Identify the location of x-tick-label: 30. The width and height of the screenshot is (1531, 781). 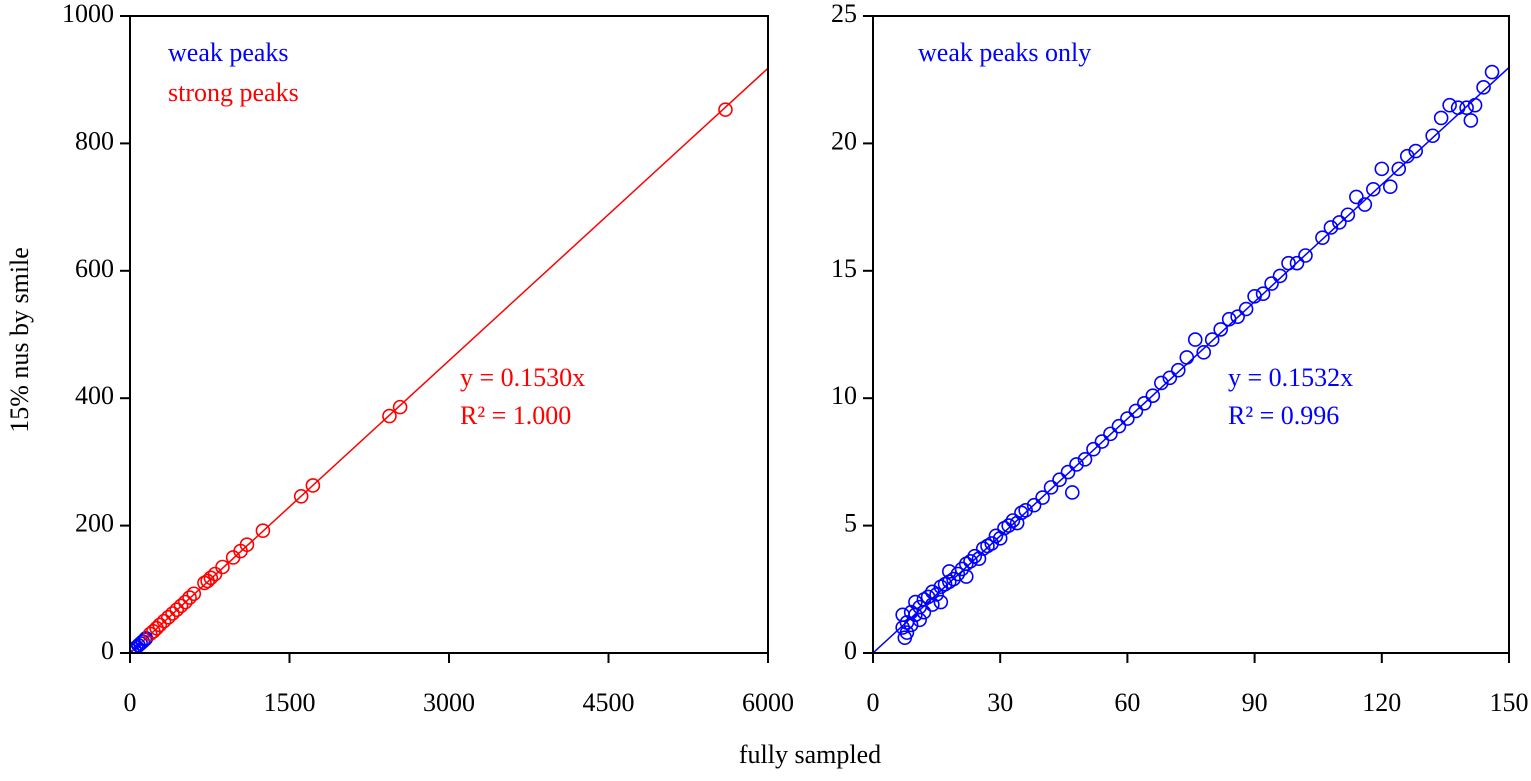
(1000, 702).